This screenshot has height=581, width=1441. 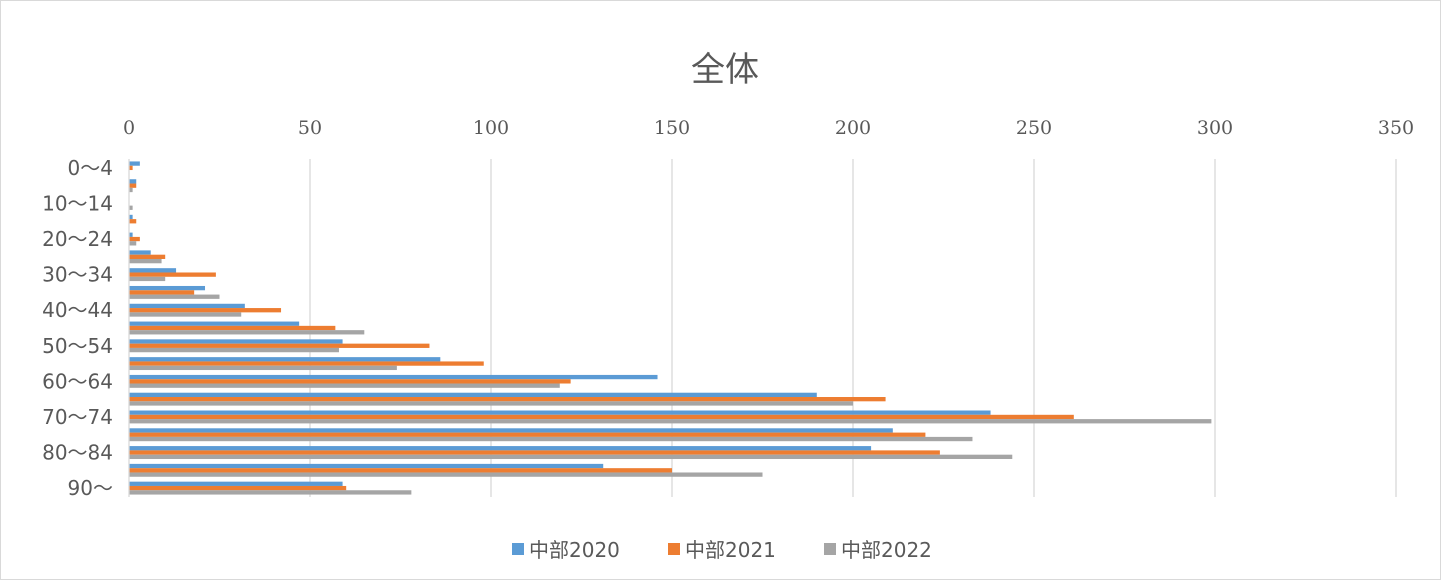 I want to click on bar-中部2022-45～49, so click(x=247, y=332).